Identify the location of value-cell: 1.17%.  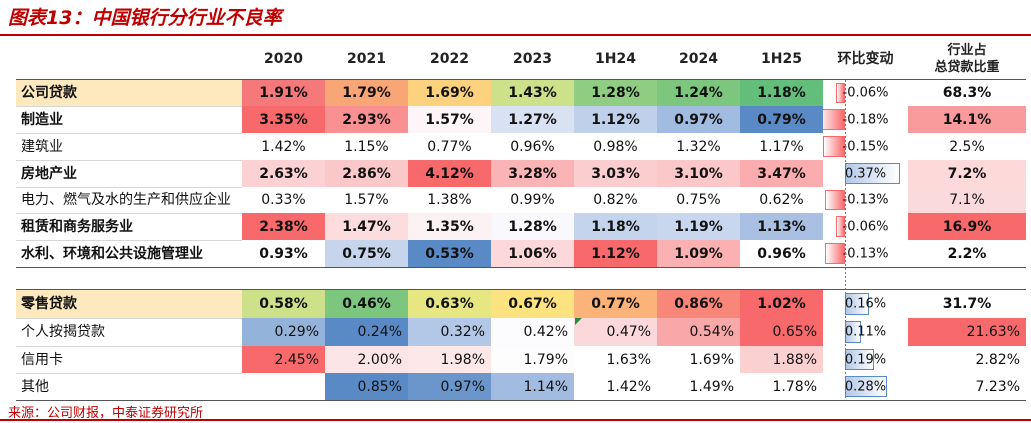
(781, 146).